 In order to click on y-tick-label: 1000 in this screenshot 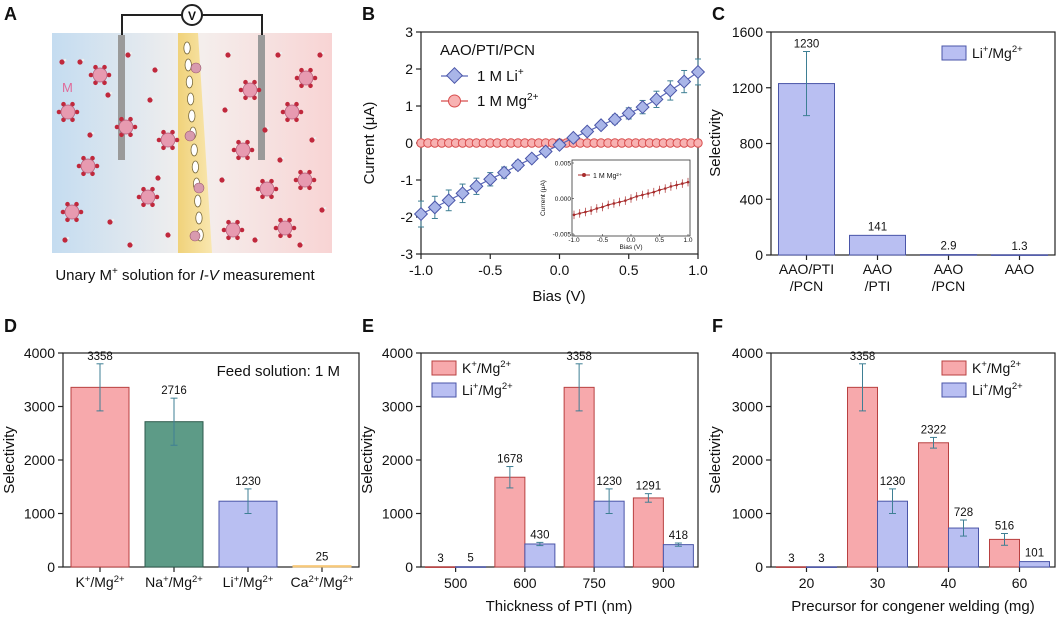, I will do `click(747, 514)`.